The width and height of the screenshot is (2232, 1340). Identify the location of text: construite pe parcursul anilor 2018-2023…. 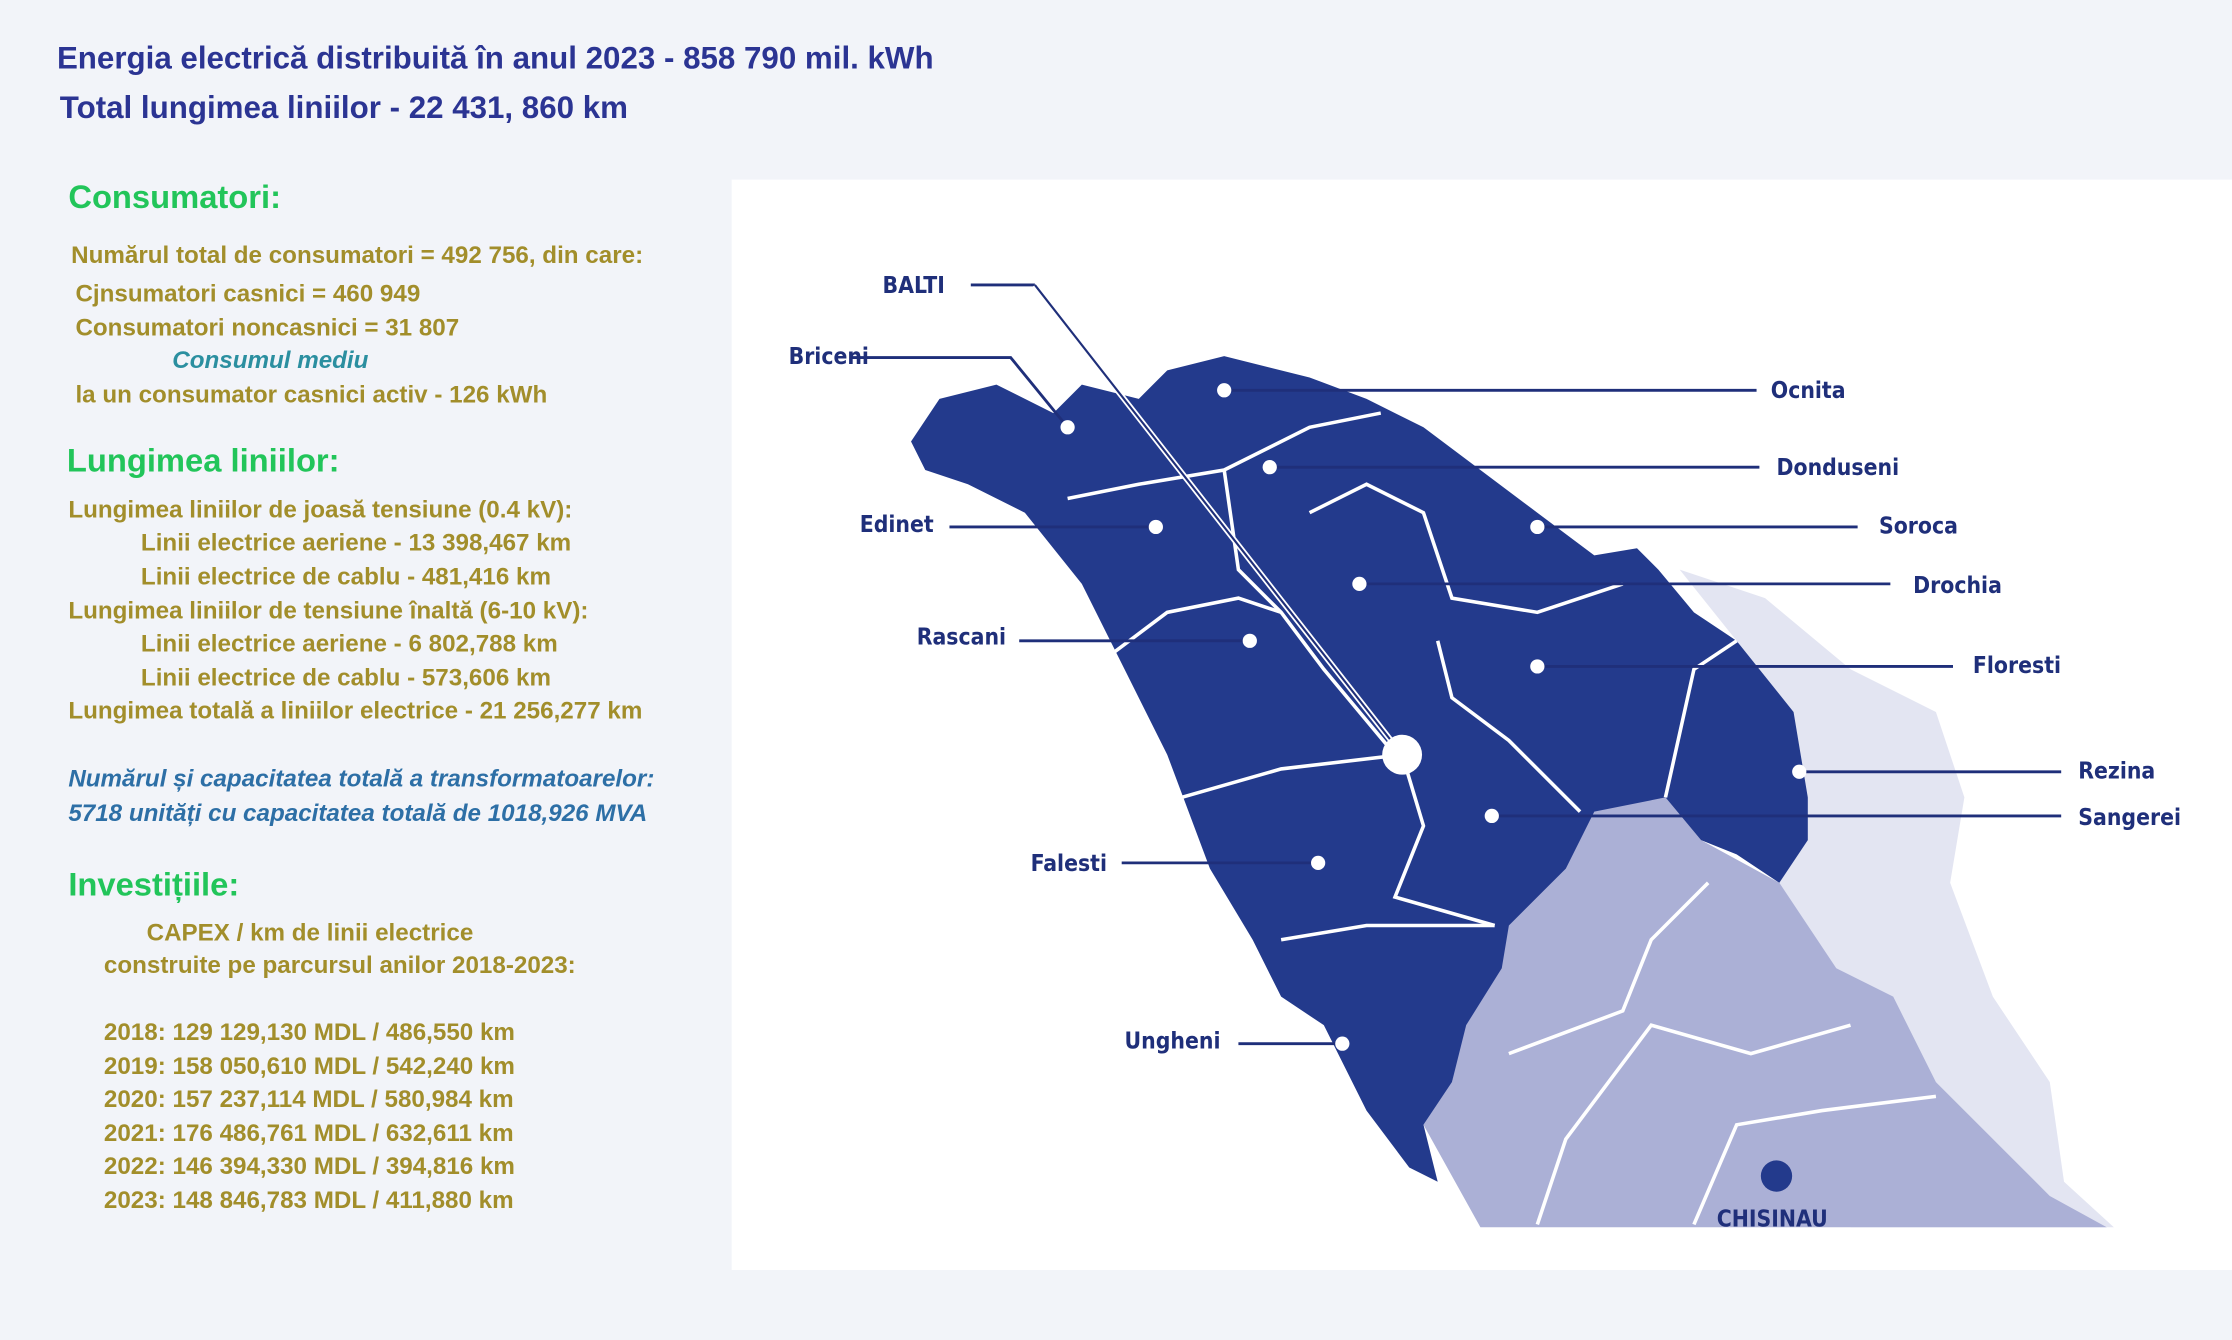
(340, 965).